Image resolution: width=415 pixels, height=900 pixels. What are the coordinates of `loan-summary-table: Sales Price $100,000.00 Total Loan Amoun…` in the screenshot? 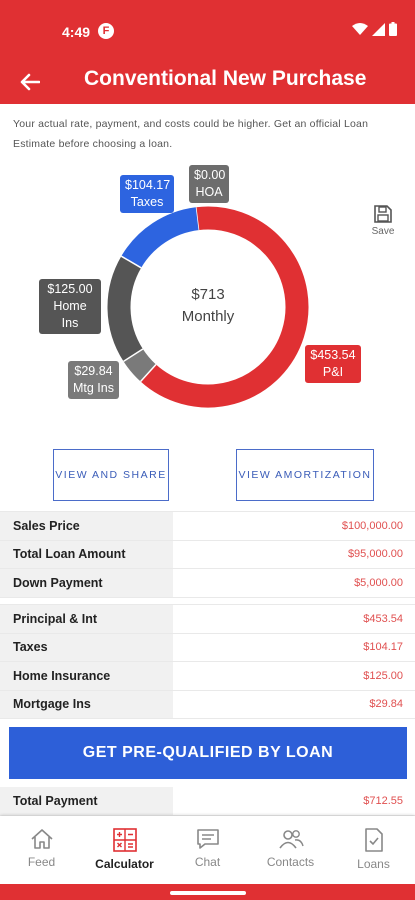 It's located at (207, 554).